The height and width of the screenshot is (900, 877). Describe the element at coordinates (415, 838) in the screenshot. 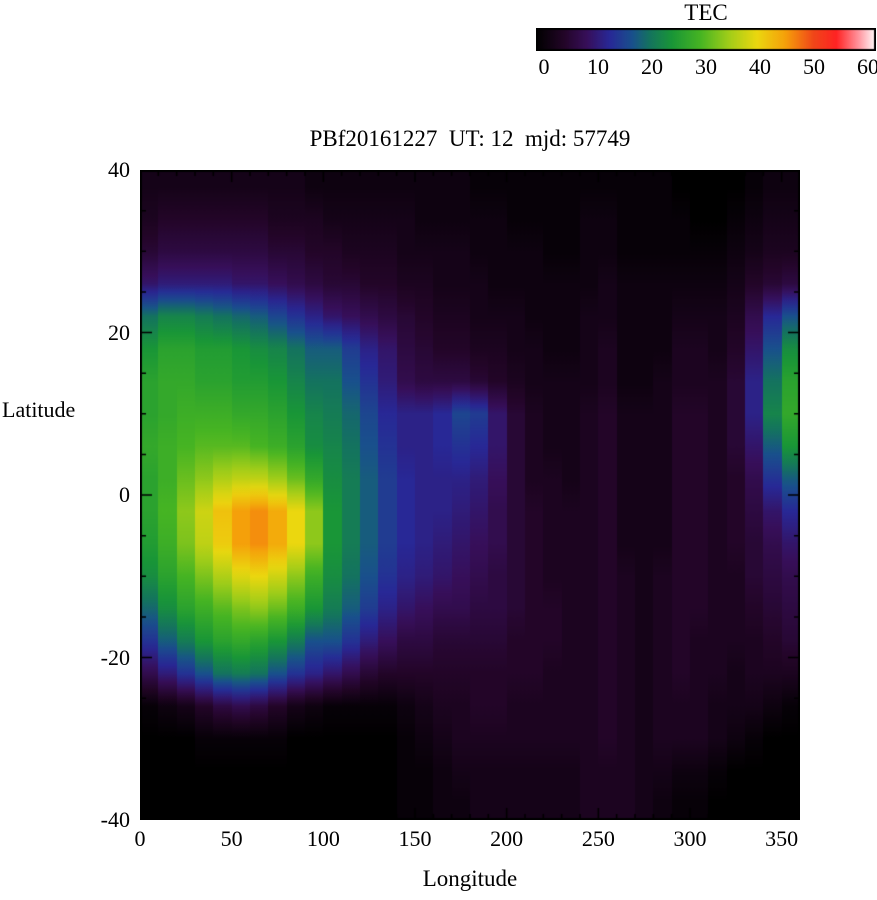

I see `x-axis-tick-label: 150` at that location.